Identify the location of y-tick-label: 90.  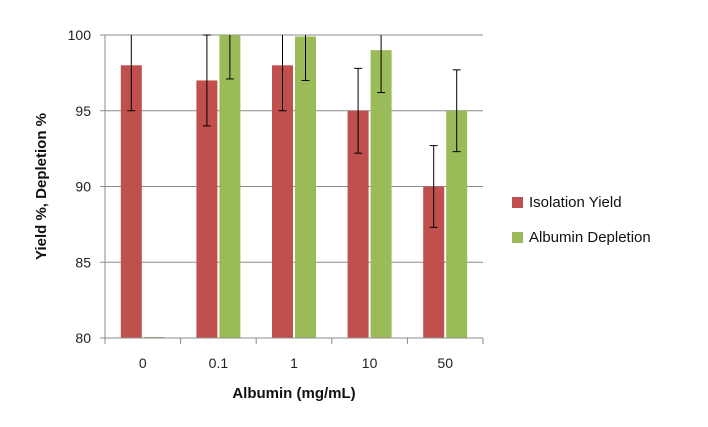
(83, 187).